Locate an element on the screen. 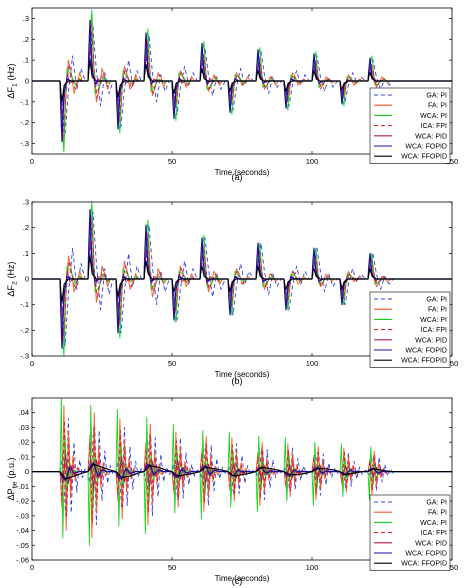 The image size is (474, 588). y-tick-label: .02 is located at coordinates (24, 442).